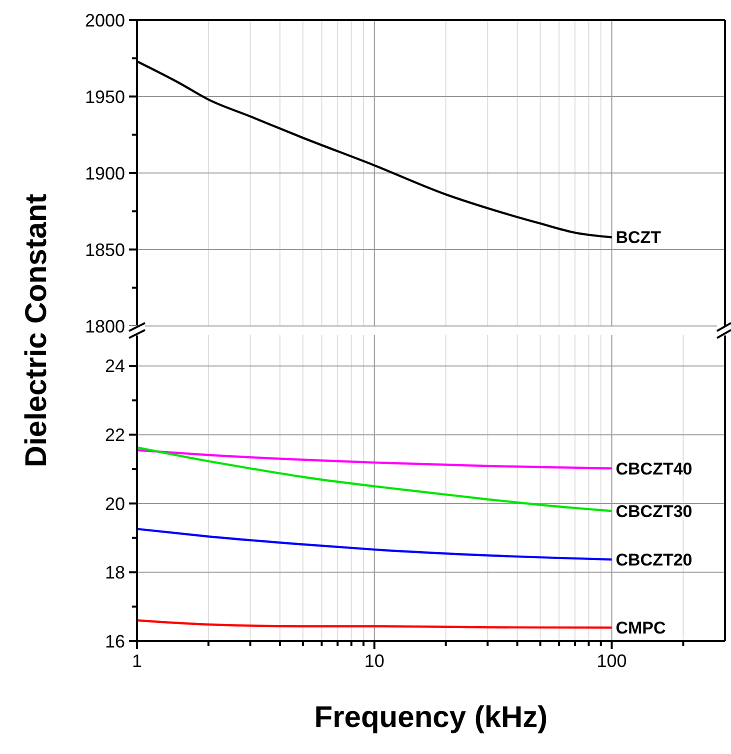 The image size is (731, 754). What do you see at coordinates (114, 504) in the screenshot?
I see `y-tick-label: 20` at bounding box center [114, 504].